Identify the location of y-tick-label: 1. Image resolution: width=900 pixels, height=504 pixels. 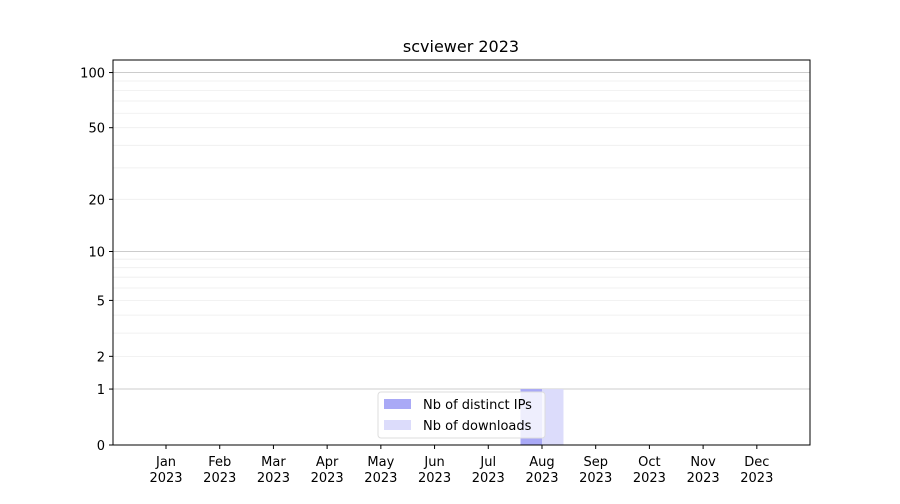
(101, 390).